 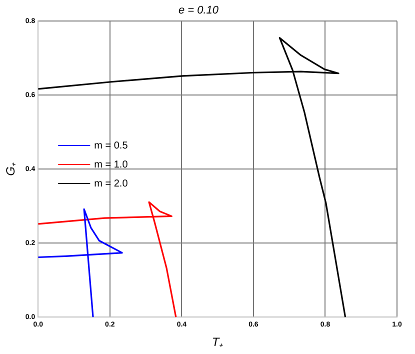 What do you see at coordinates (11, 169) in the screenshot?
I see `y-axis-title: G₊` at bounding box center [11, 169].